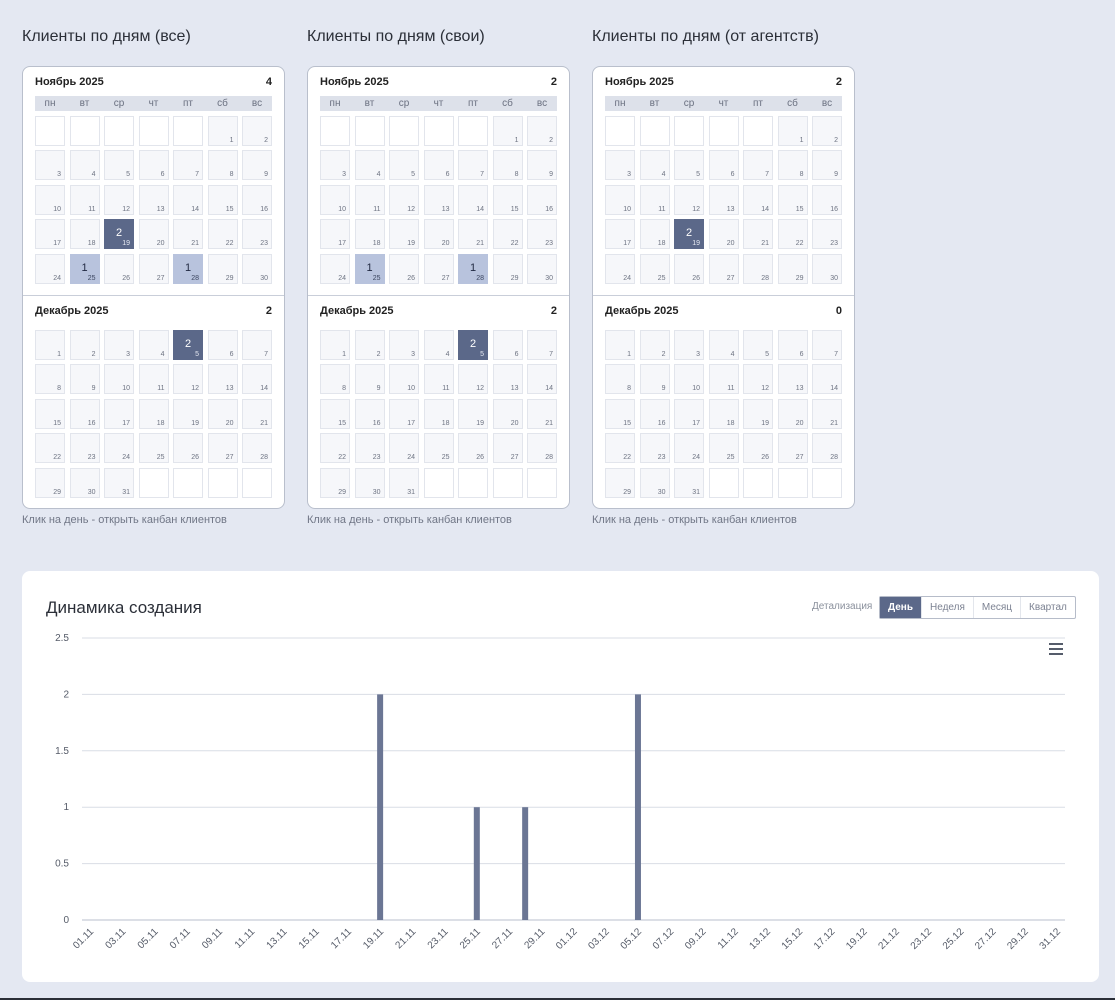 Image resolution: width=1115 pixels, height=1000 pixels. I want to click on day-cell: 1 25, so click(369, 268).